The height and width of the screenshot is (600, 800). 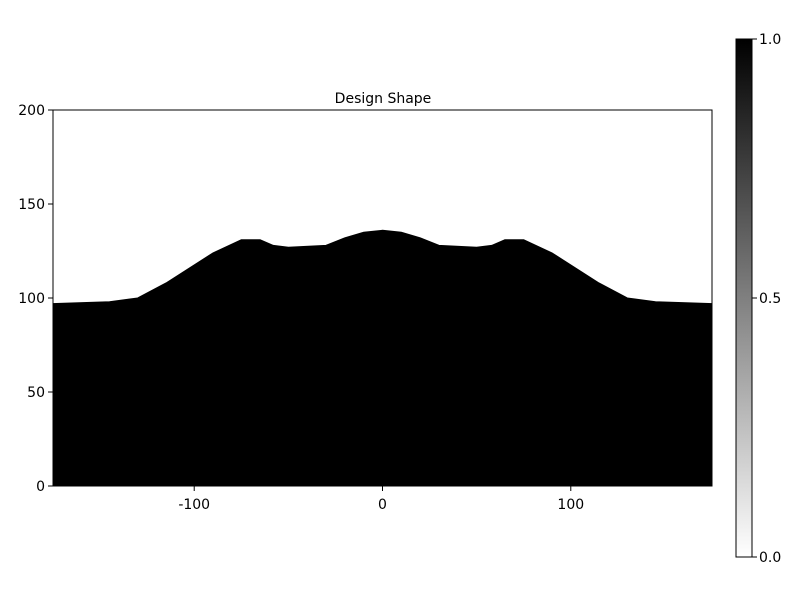 I want to click on colorbar-gradient, so click(x=744, y=298).